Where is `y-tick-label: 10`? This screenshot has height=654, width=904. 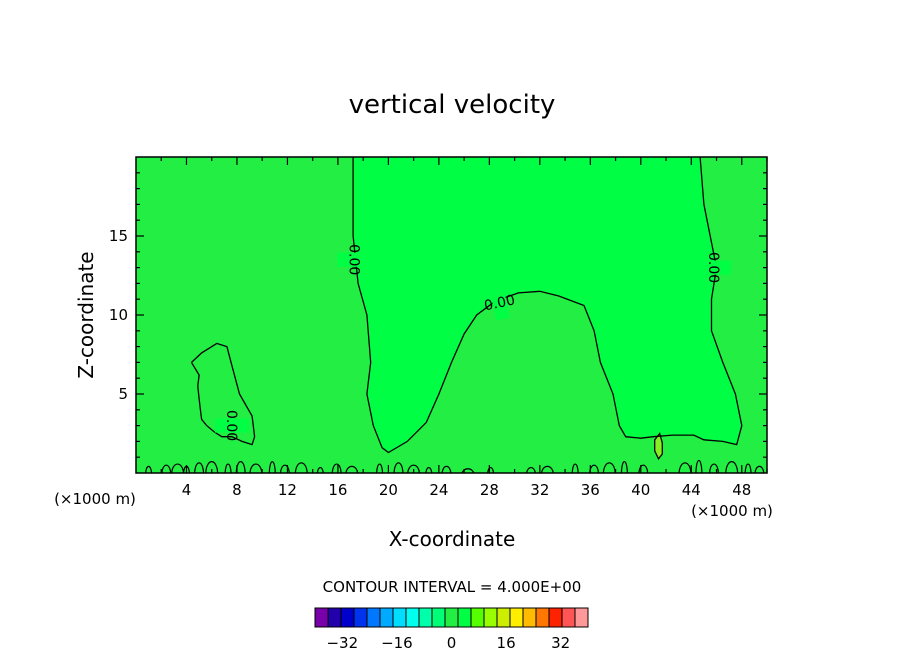 y-tick-label: 10 is located at coordinates (118, 315).